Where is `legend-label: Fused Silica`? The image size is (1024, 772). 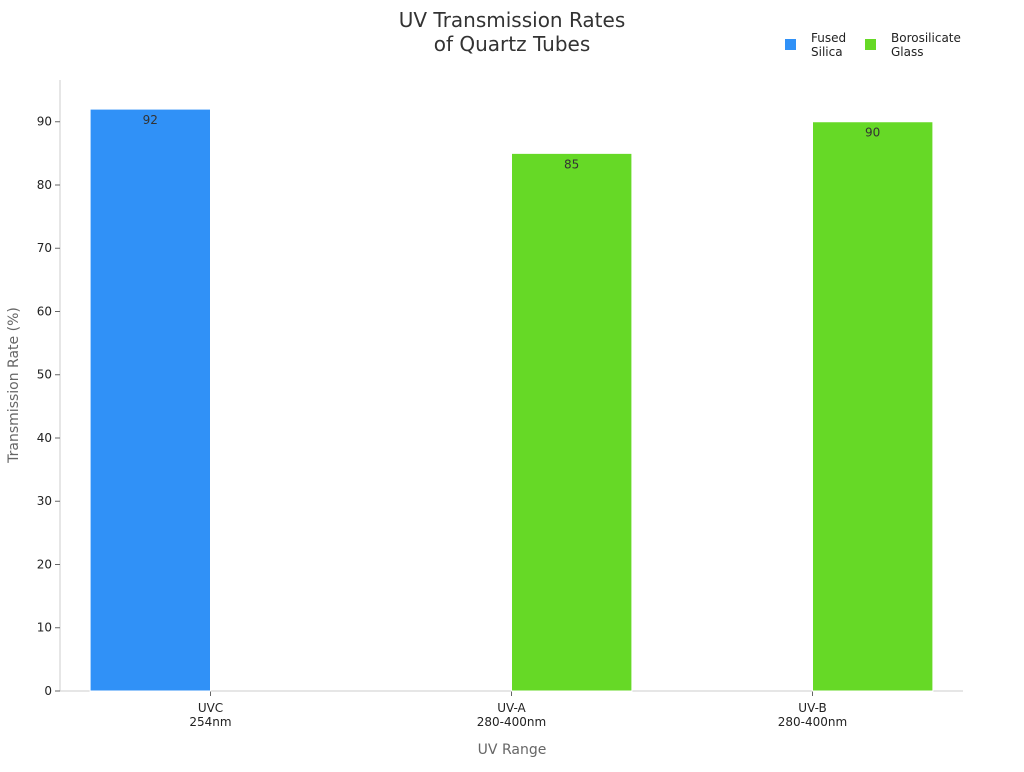 legend-label: Fused Silica is located at coordinates (828, 44).